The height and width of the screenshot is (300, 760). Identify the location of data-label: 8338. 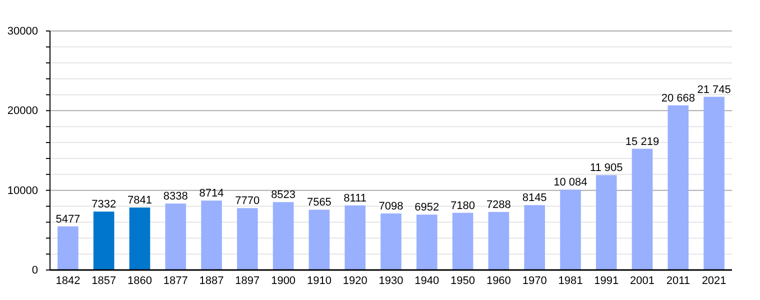
(175, 196).